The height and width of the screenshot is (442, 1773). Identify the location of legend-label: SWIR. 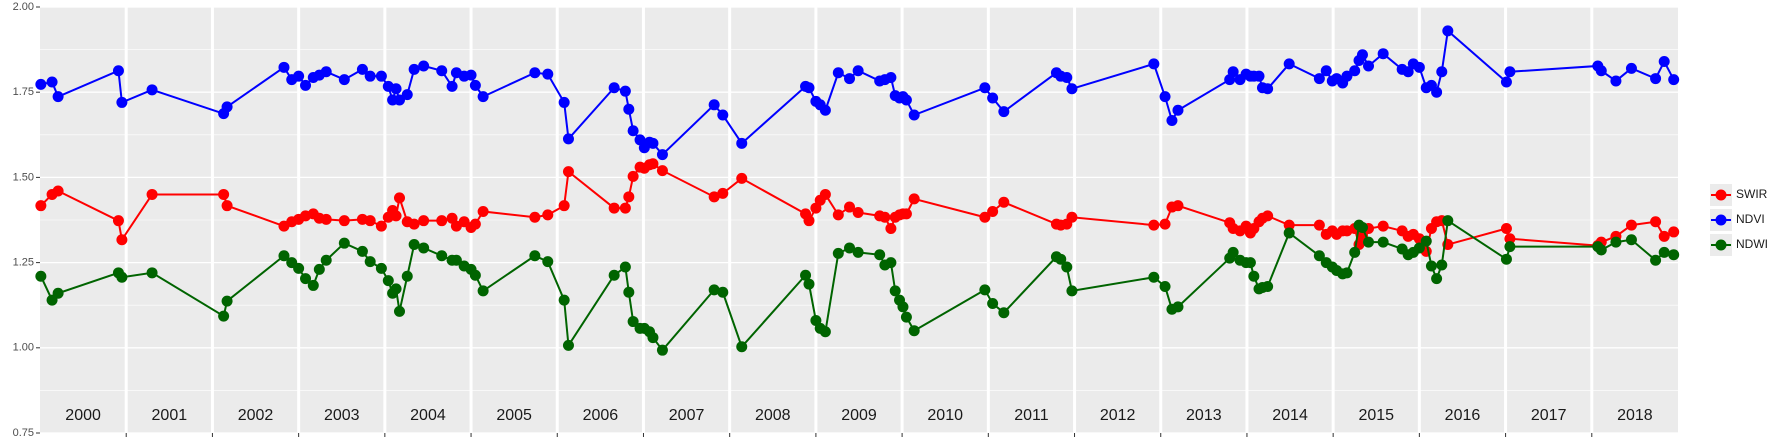
(1752, 194).